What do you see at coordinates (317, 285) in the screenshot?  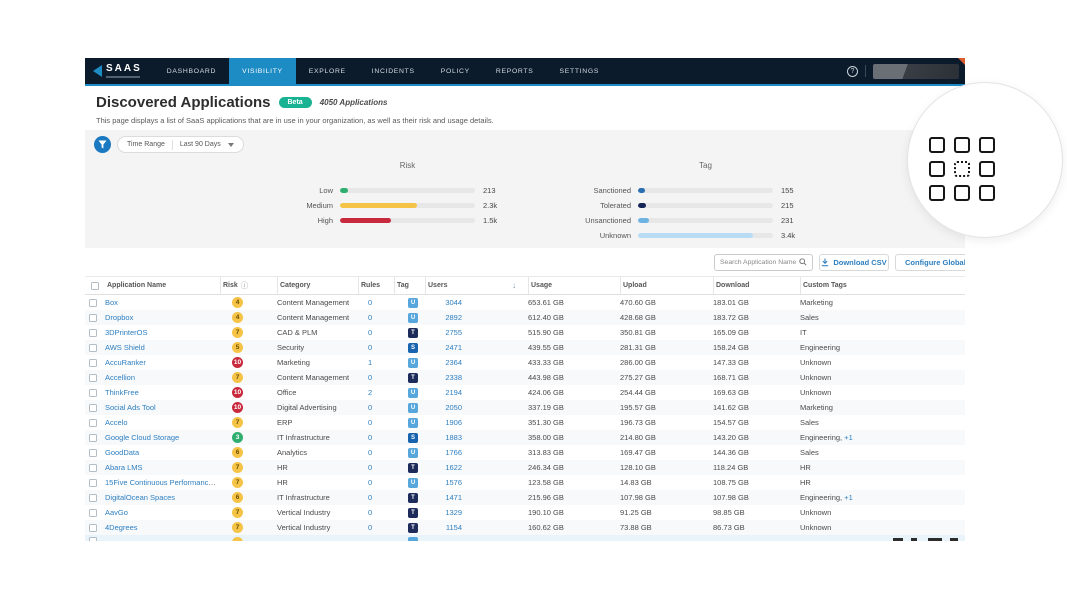 I see `header-category: Category` at bounding box center [317, 285].